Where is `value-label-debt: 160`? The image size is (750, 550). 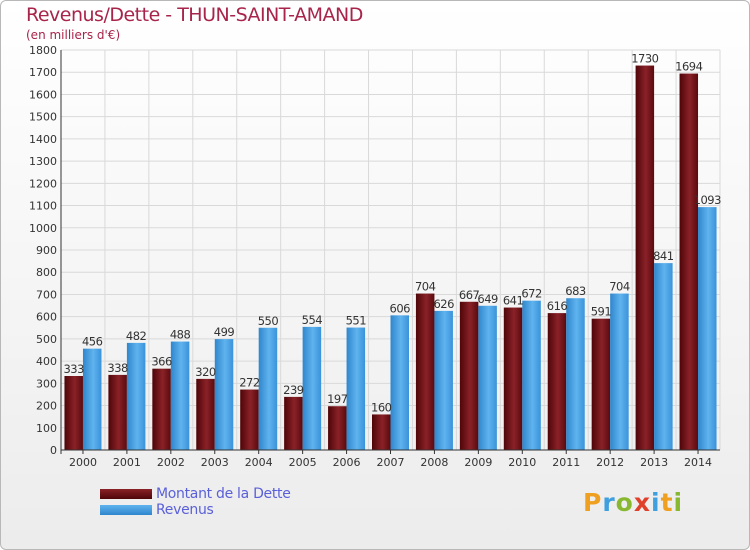
value-label-debt: 160 is located at coordinates (381, 407).